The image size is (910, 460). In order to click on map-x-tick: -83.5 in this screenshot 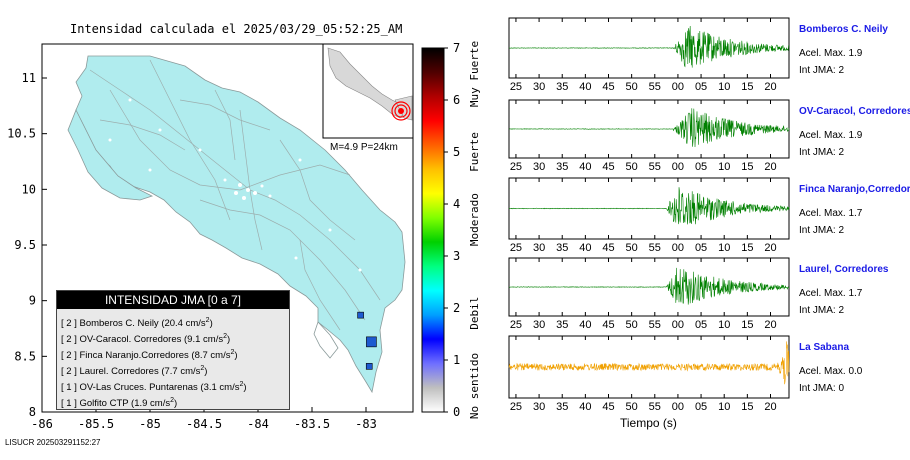, I will do `click(312, 424)`.